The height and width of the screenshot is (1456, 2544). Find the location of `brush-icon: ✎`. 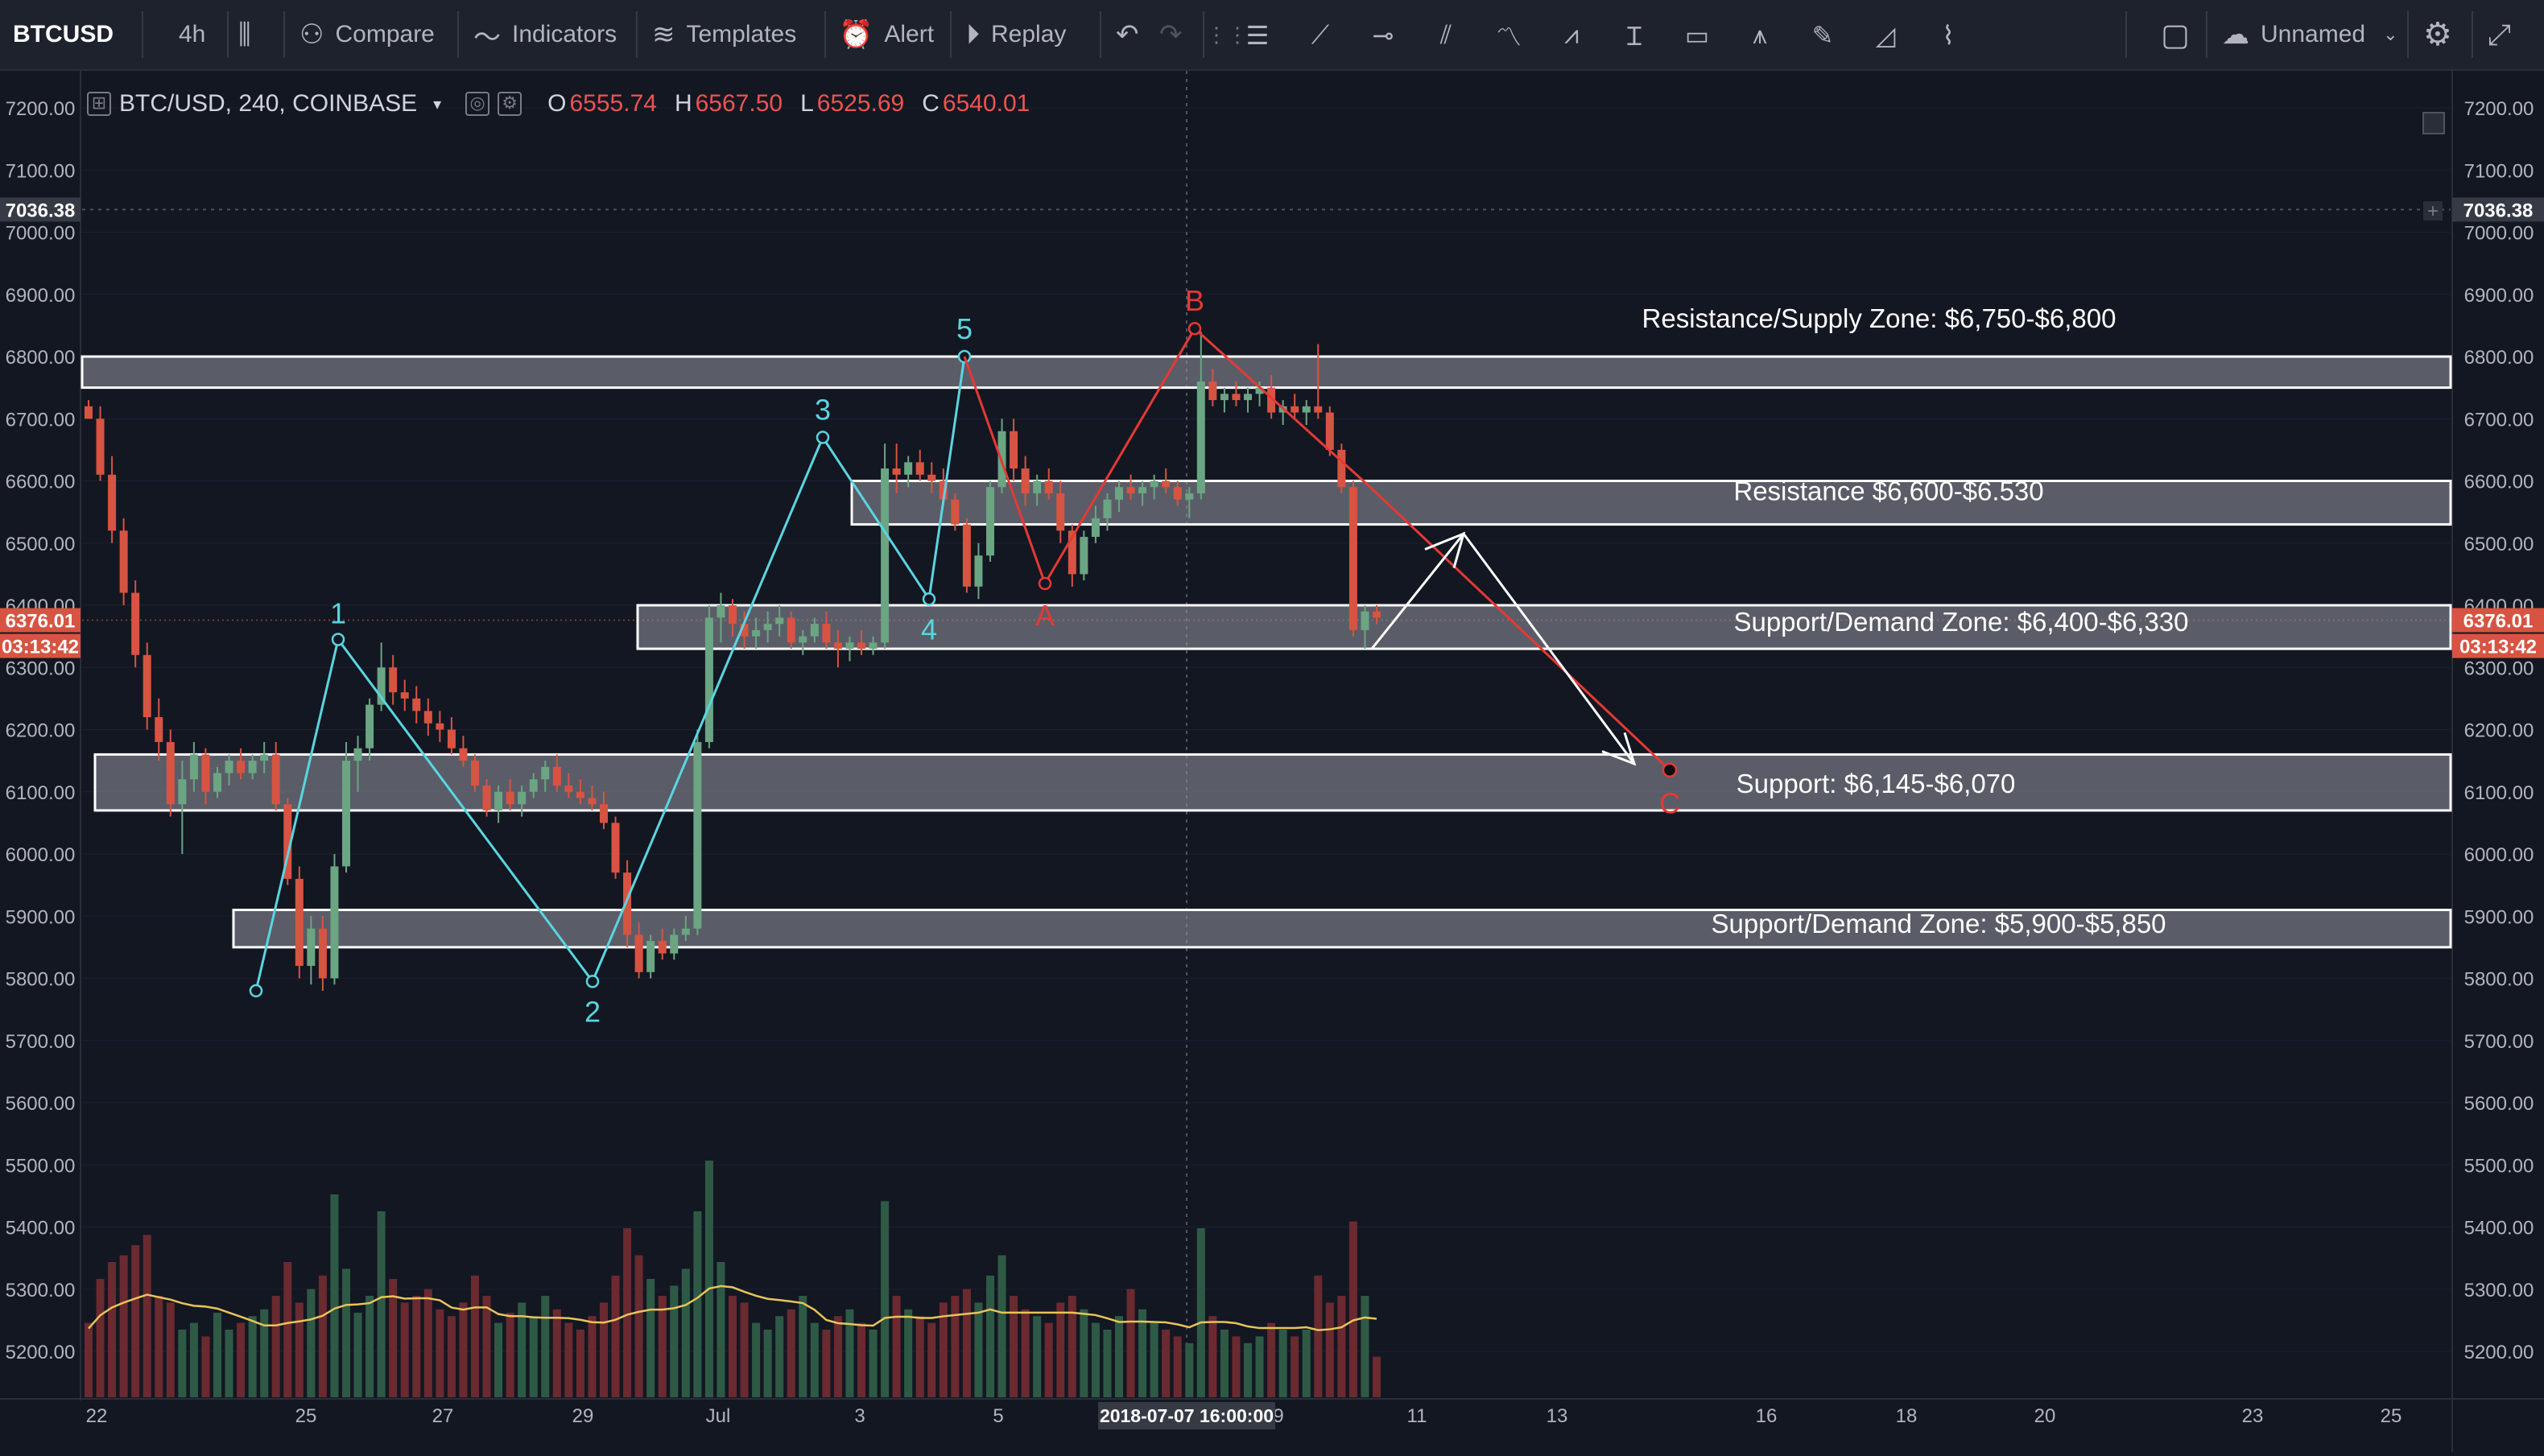

brush-icon: ✎ is located at coordinates (1823, 35).